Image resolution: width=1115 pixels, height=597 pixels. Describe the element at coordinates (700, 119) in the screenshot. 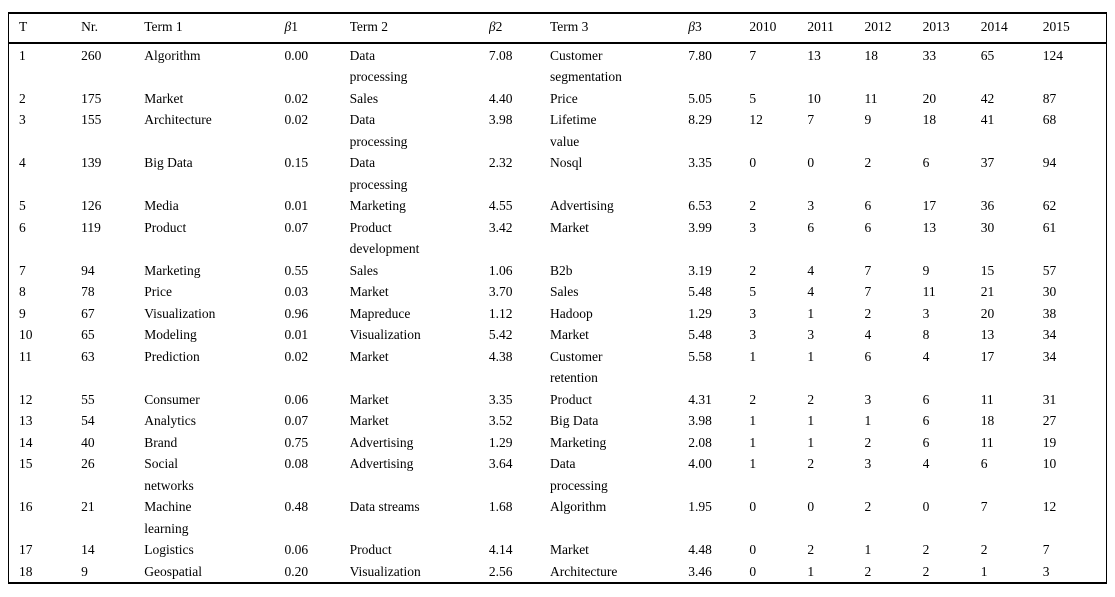

I see `table-cell-beta3: 8.29` at that location.